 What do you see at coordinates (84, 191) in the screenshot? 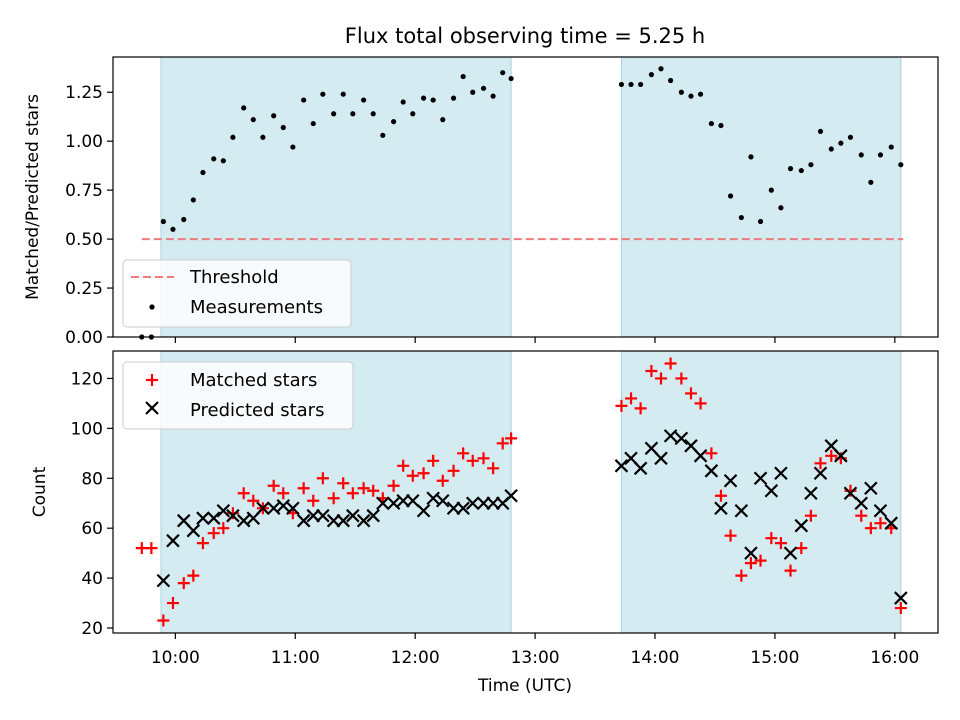
I see `y-tick-label: 0.75` at bounding box center [84, 191].